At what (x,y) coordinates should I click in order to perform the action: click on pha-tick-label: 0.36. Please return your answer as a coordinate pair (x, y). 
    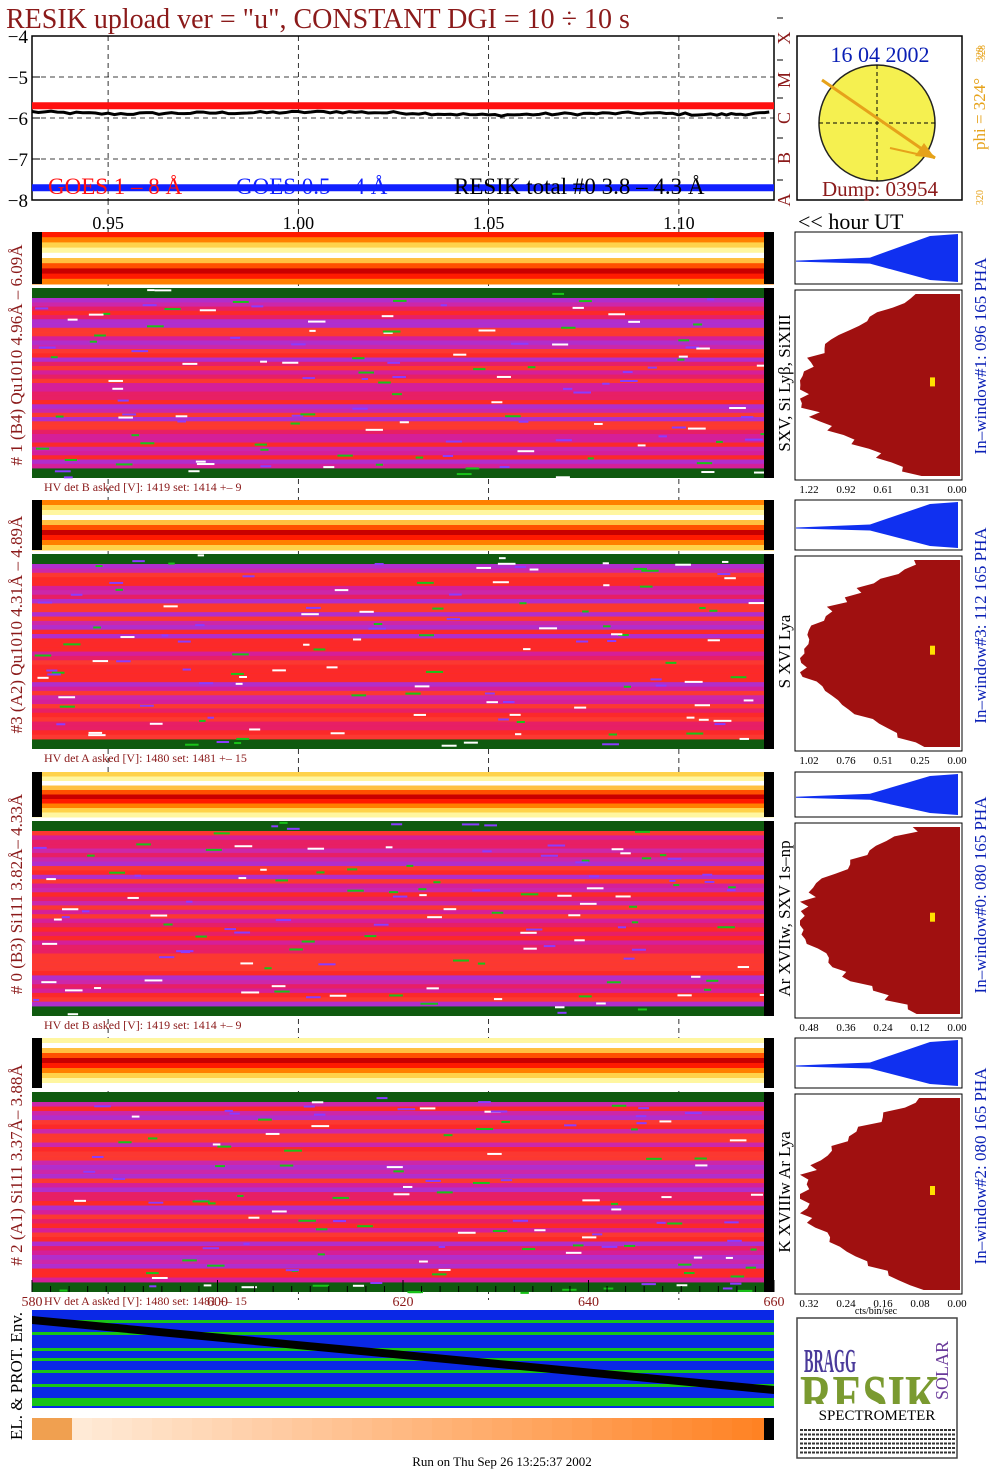
    Looking at the image, I should click on (846, 1028).